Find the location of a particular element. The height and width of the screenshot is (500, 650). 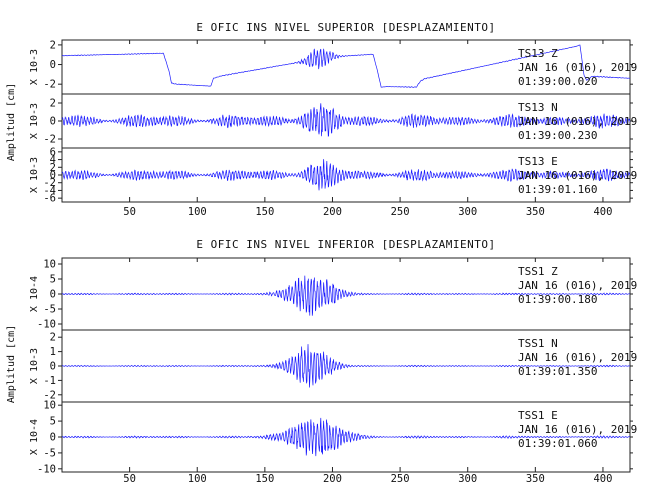

y-tick-label: -4 is located at coordinates (49, 191).